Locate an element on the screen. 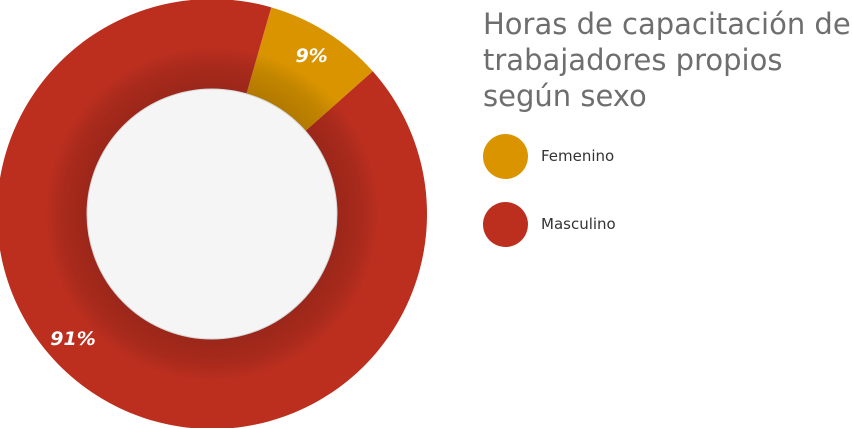 The image size is (852, 428). legend-label-femenino: Femenino is located at coordinates (578, 156).